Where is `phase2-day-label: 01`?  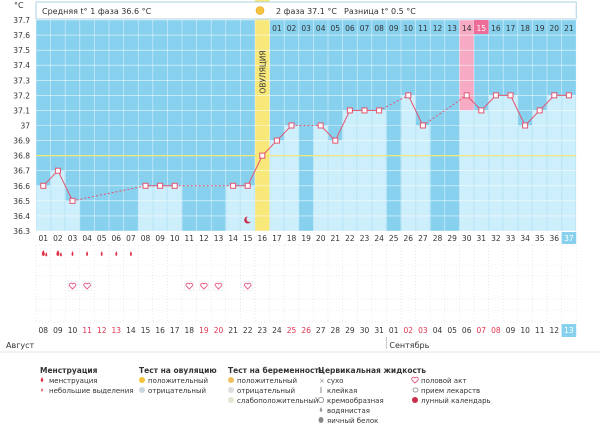 phase2-day-label: 01 is located at coordinates (277, 28).